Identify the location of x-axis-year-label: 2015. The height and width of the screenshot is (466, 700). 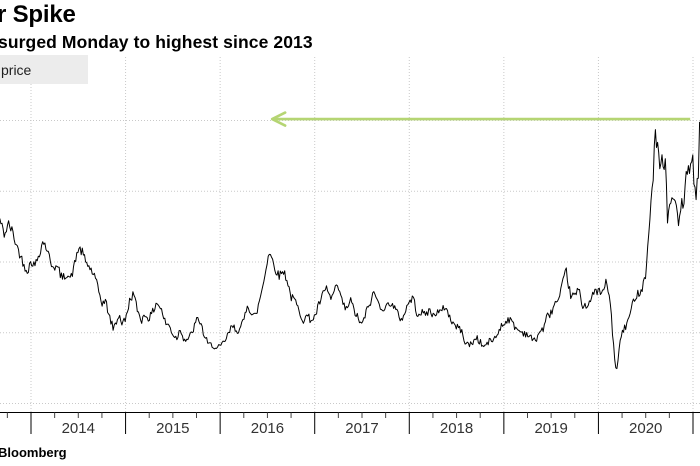
(172, 428).